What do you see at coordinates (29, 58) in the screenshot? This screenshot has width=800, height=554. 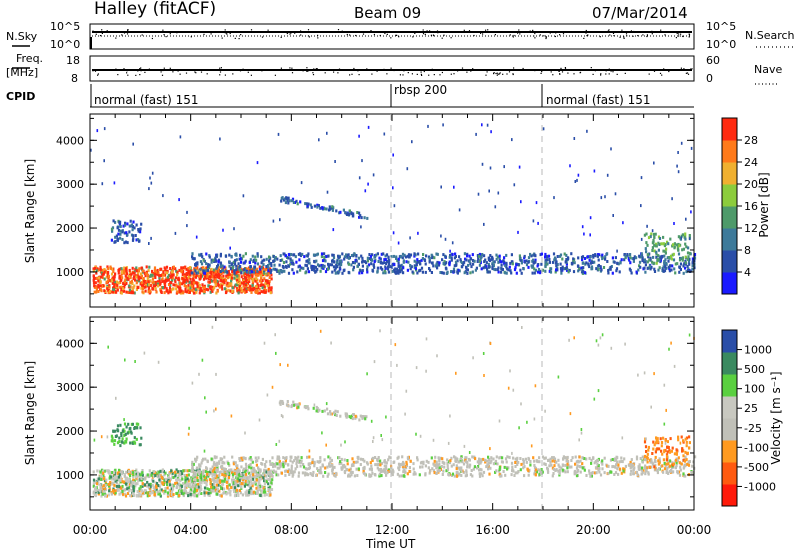 I see `freq-label: Freq.` at bounding box center [29, 58].